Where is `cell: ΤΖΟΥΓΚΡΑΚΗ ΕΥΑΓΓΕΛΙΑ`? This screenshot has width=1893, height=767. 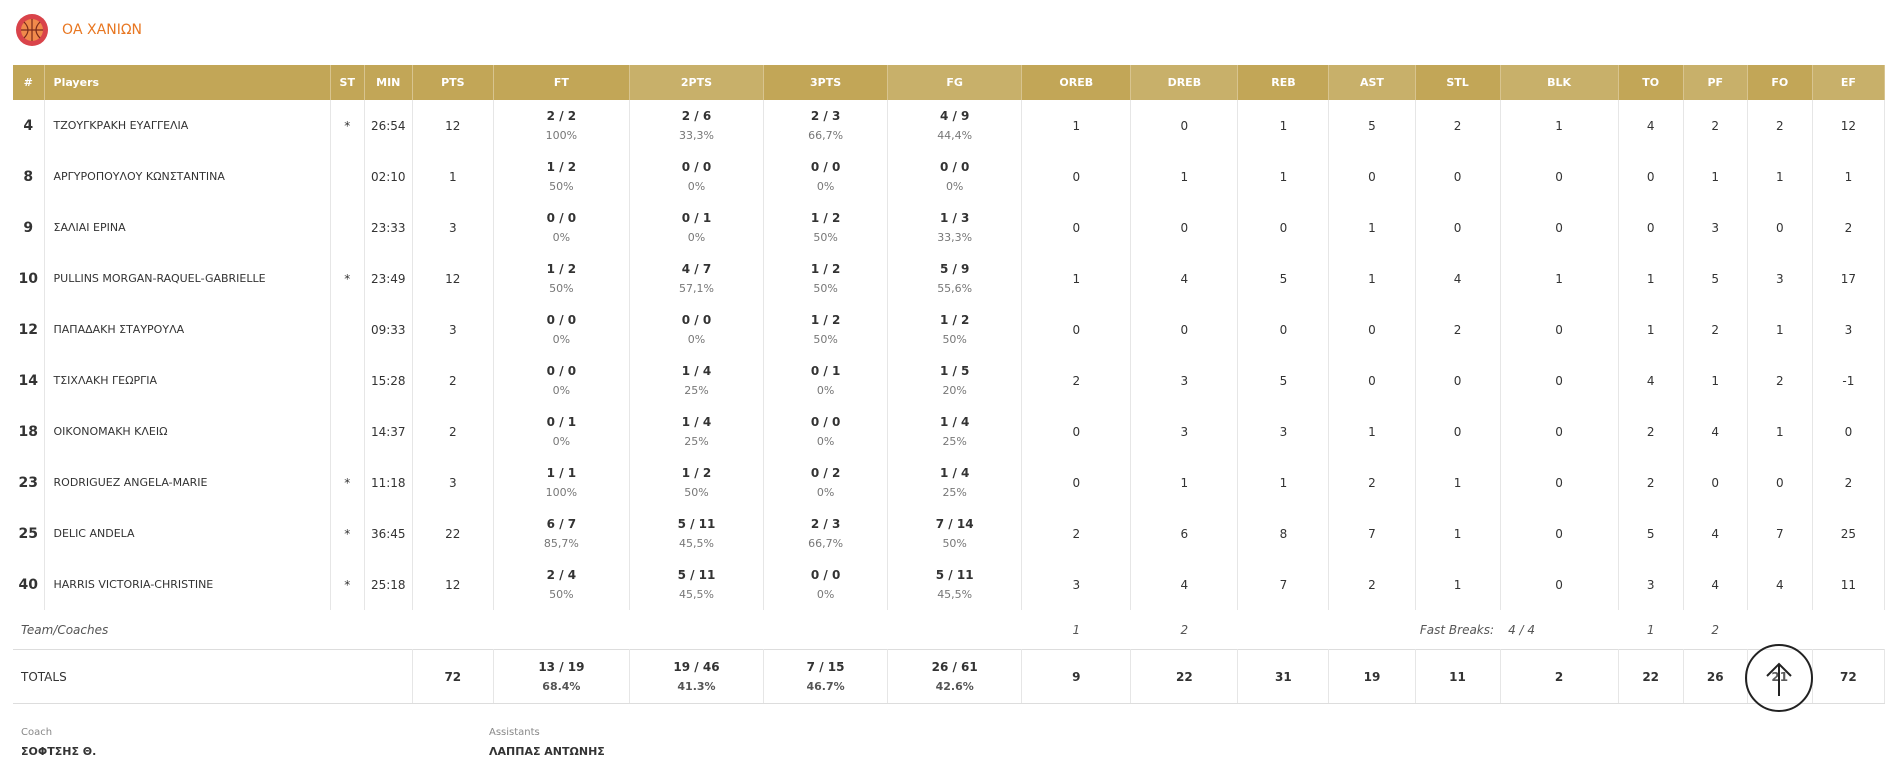
cell: ΤΖΟΥΓΚΡΑΚΗ ΕΥΑΓΓΕΛΙΑ is located at coordinates (187, 125).